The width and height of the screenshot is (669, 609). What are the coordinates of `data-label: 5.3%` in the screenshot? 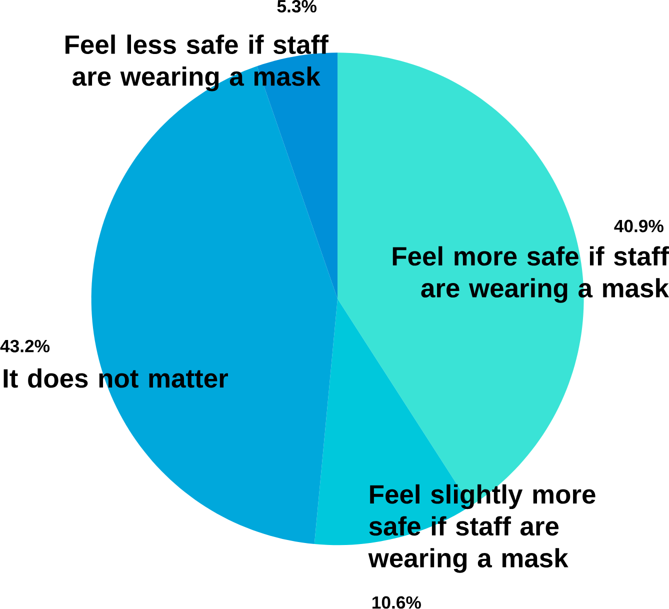 It's located at (296, 6).